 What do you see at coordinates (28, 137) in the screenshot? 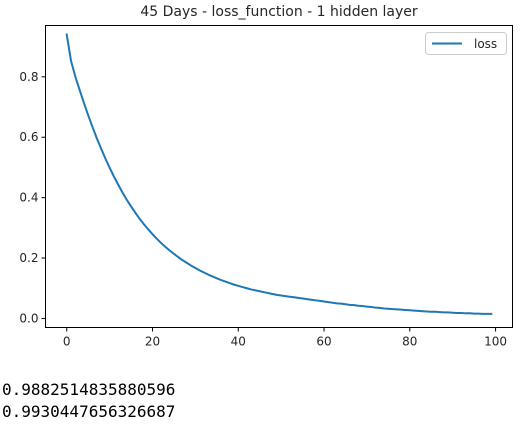
I see `y-tick-label: 0.6` at bounding box center [28, 137].